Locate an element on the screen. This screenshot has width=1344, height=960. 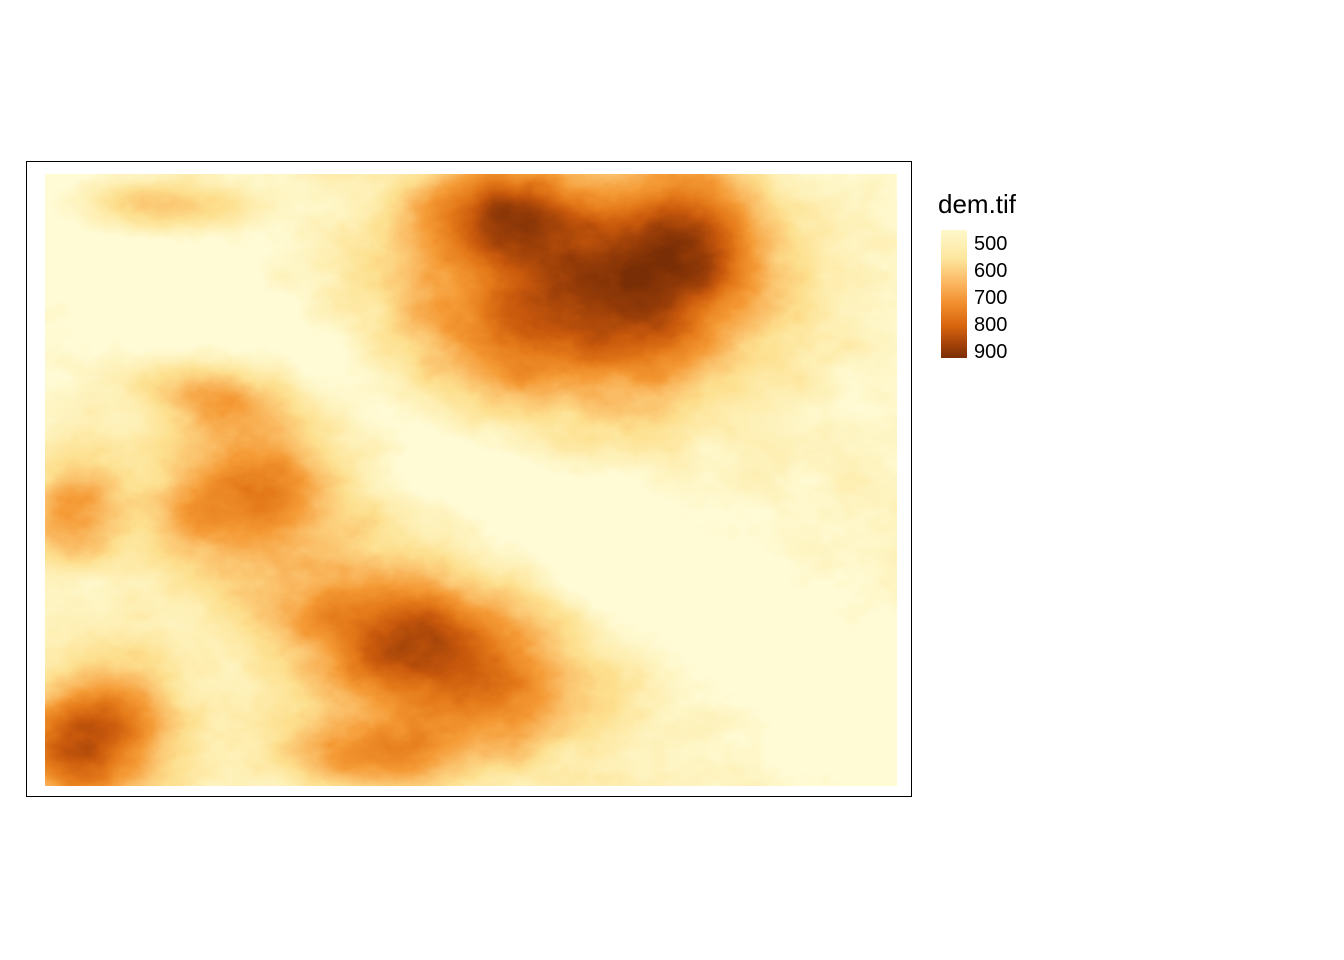
legend-label-500: 500 is located at coordinates (991, 244).